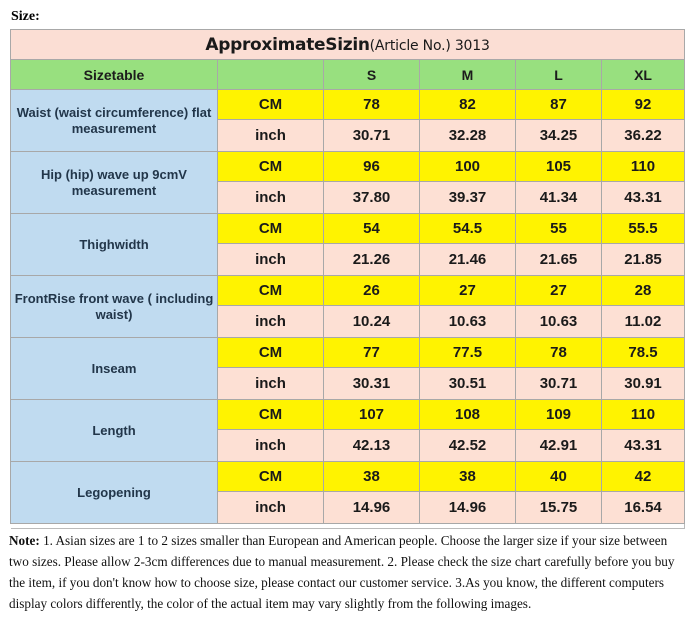 This screenshot has height=618, width=687. Describe the element at coordinates (558, 352) in the screenshot. I see `cm-value-l: 78` at that location.